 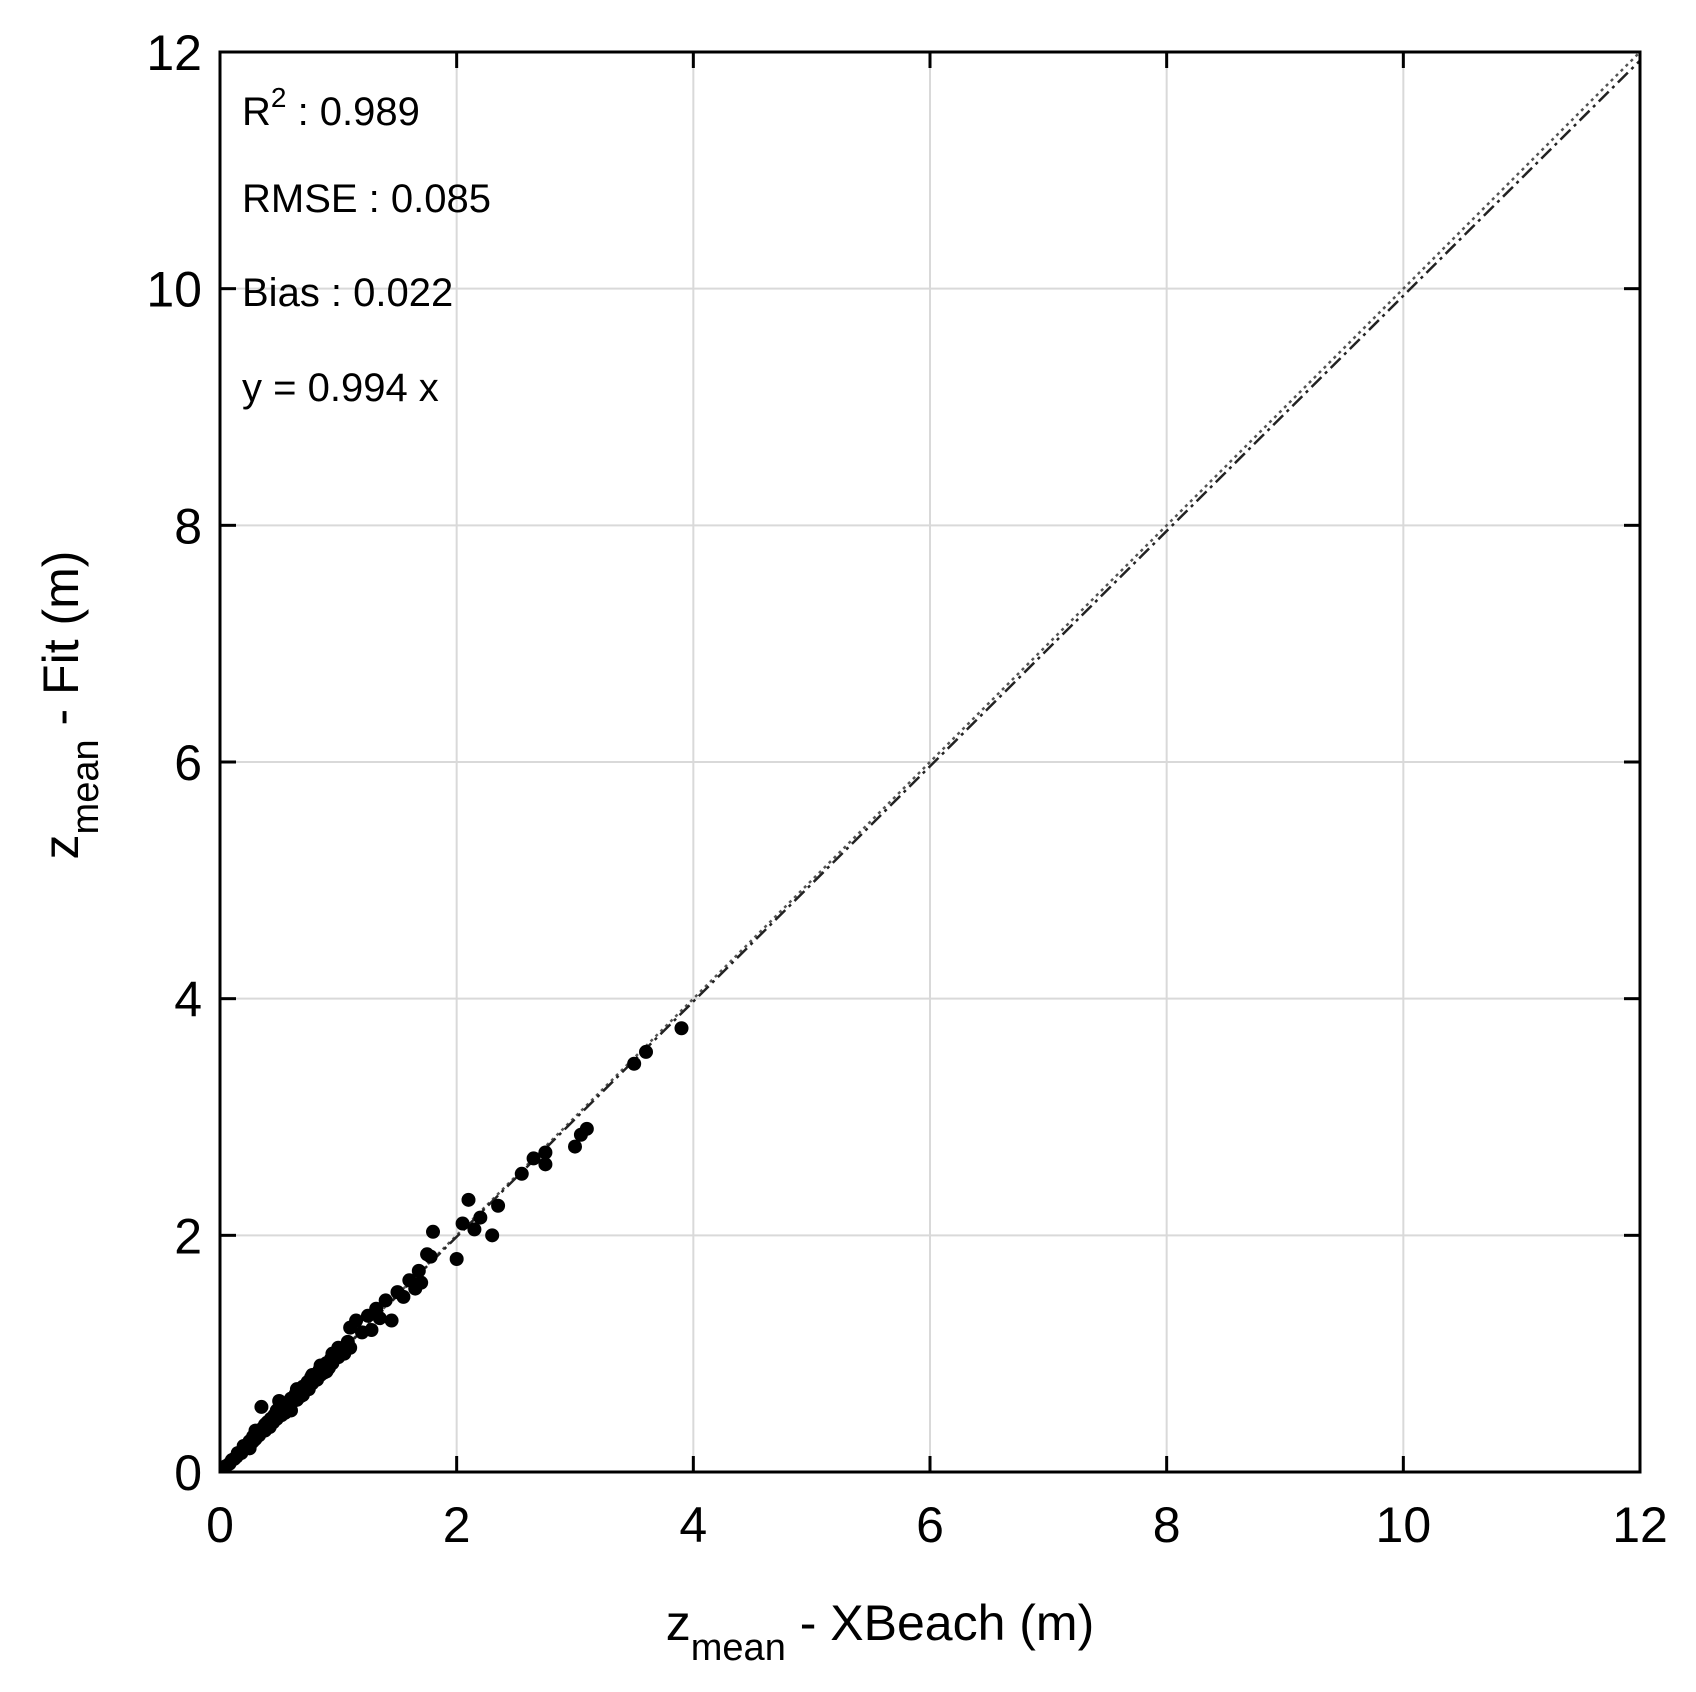 I want to click on y-tick-label: 6, so click(x=188, y=763).